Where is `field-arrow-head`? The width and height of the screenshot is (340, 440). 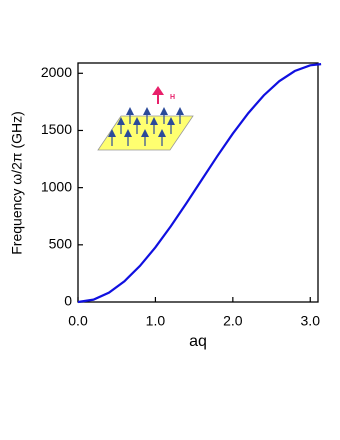 field-arrow-head is located at coordinates (158, 90).